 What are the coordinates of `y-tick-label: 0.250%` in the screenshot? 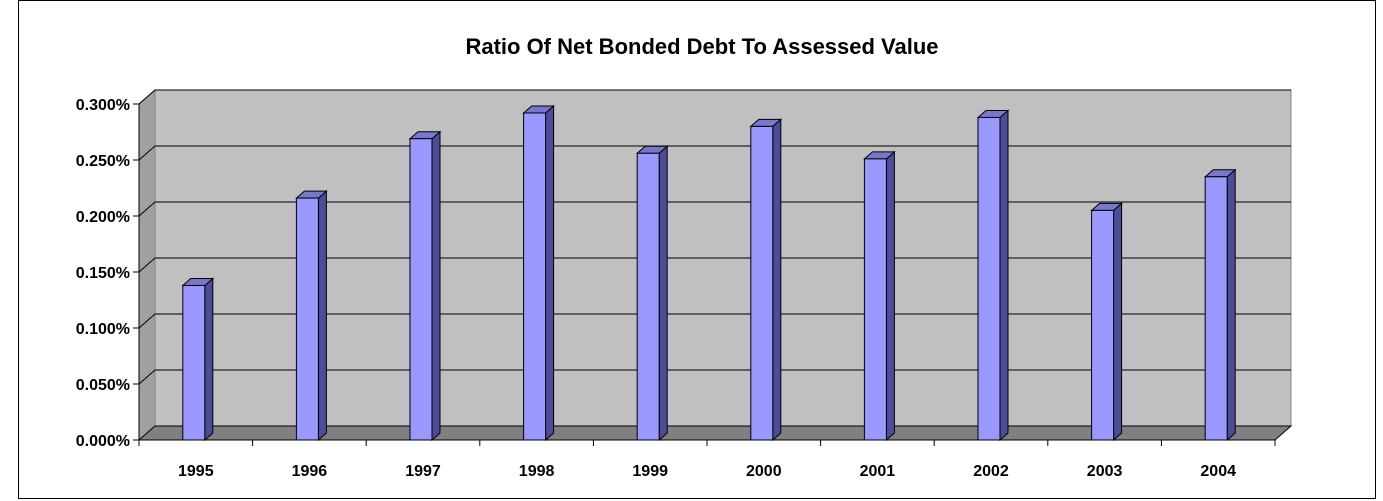 It's located at (103, 161).